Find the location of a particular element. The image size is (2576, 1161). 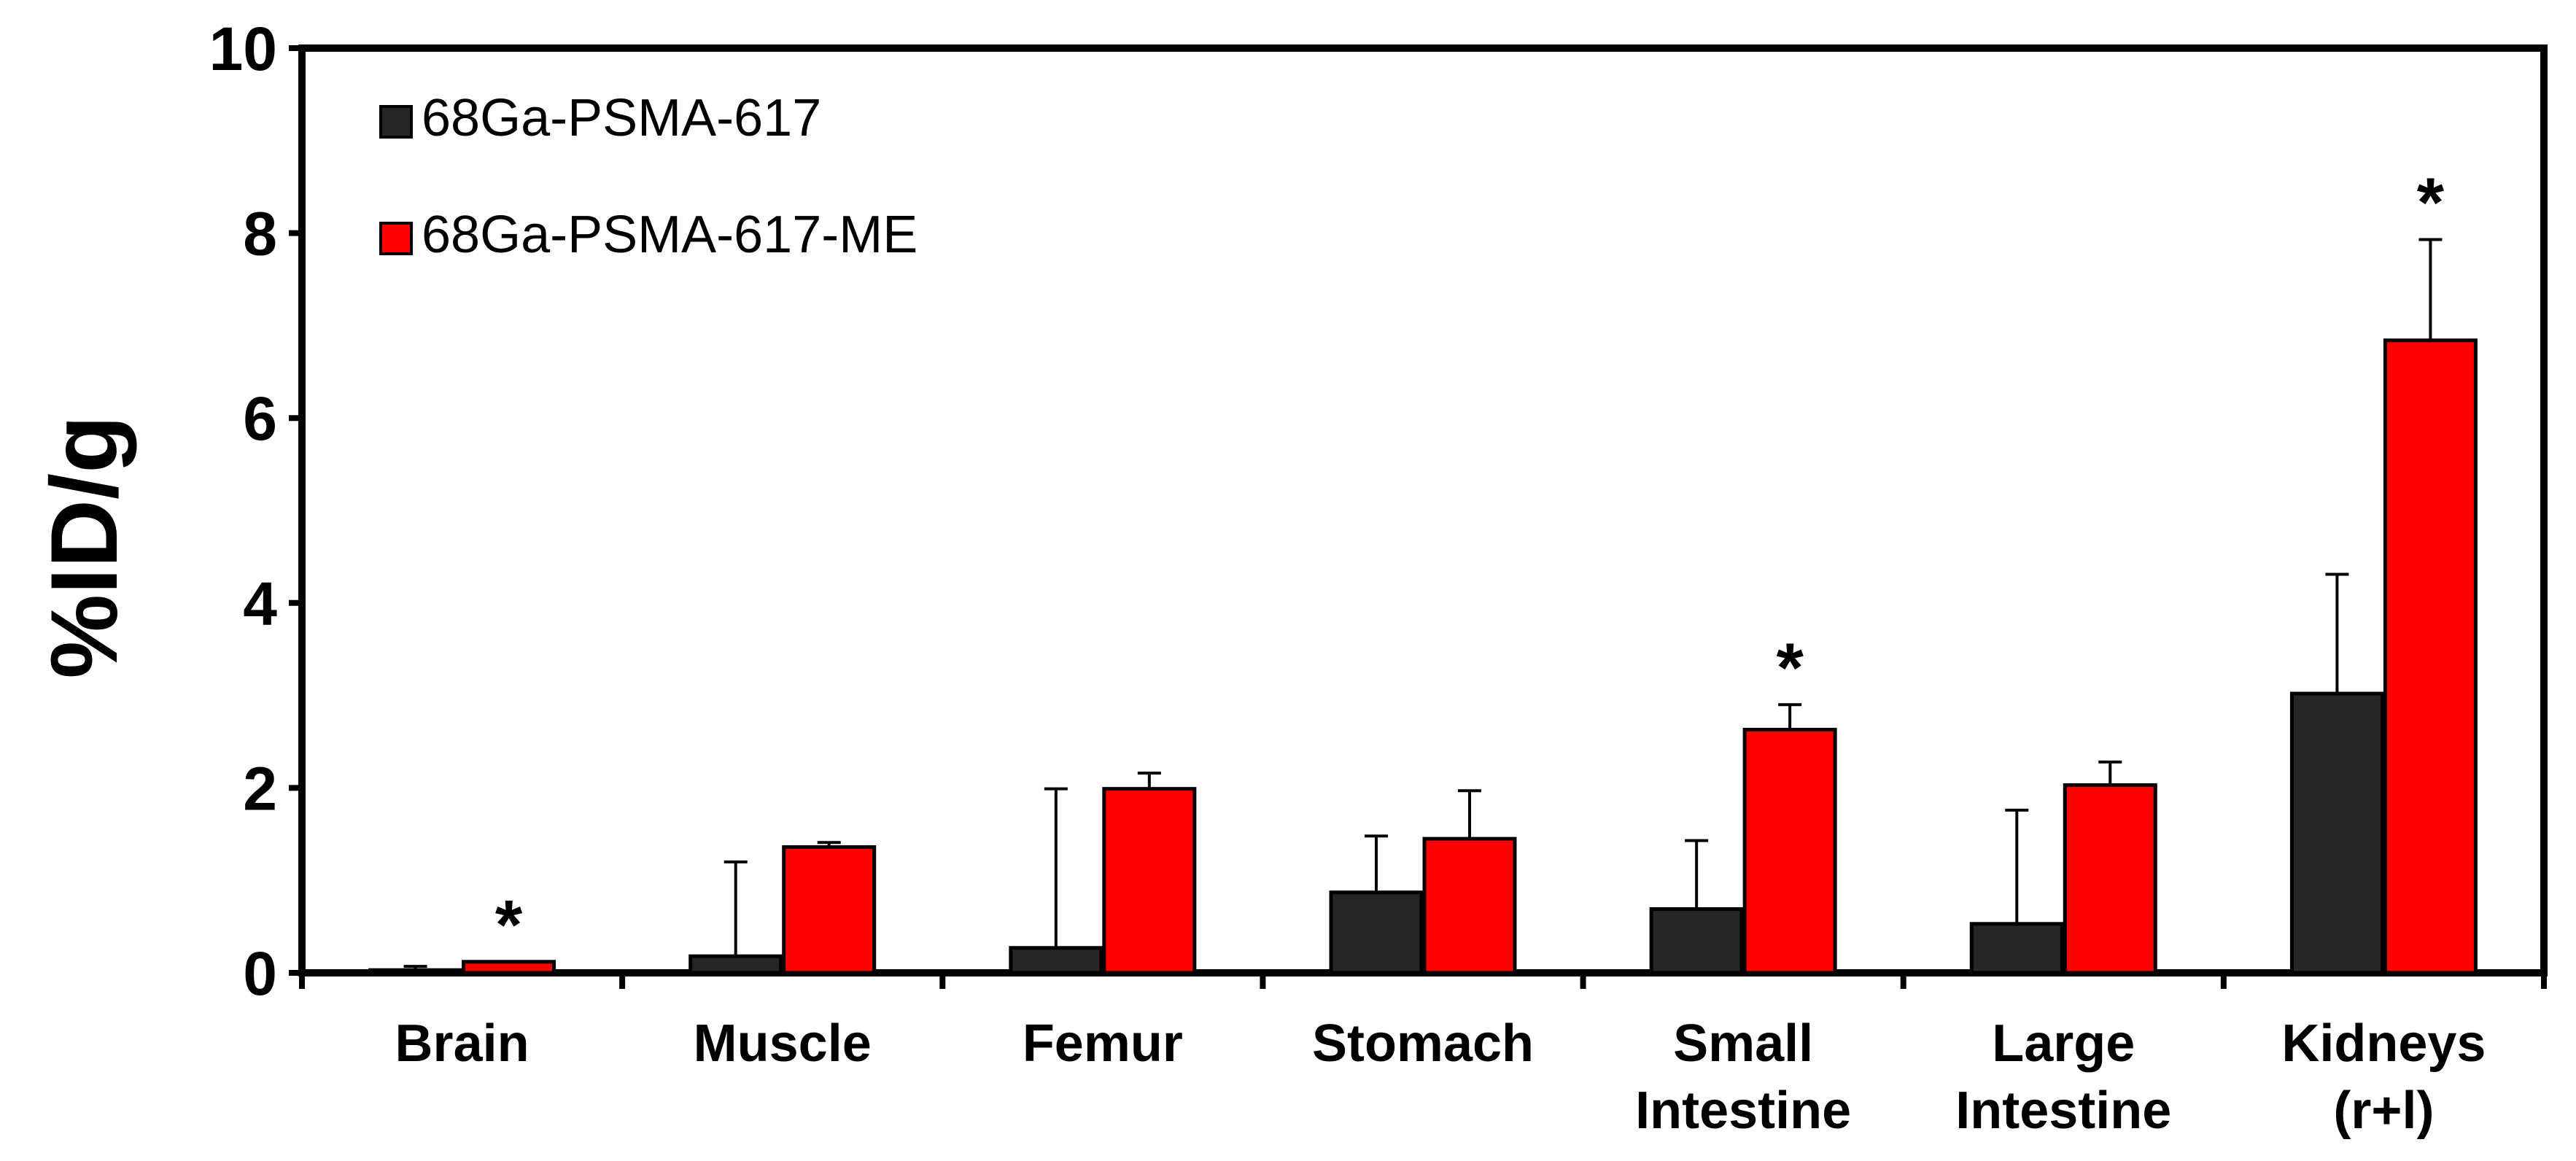

y-tick-label: 8 is located at coordinates (260, 234).